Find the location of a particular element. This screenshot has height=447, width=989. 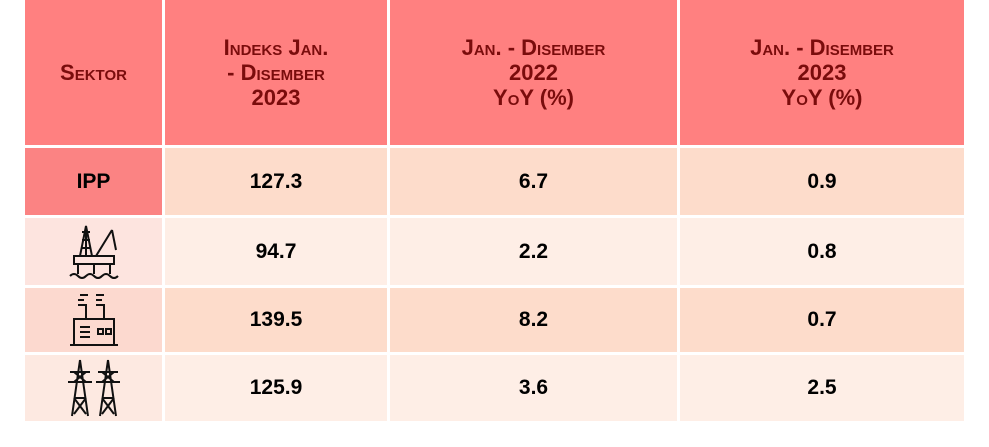

cell: 6.7 is located at coordinates (533, 181).